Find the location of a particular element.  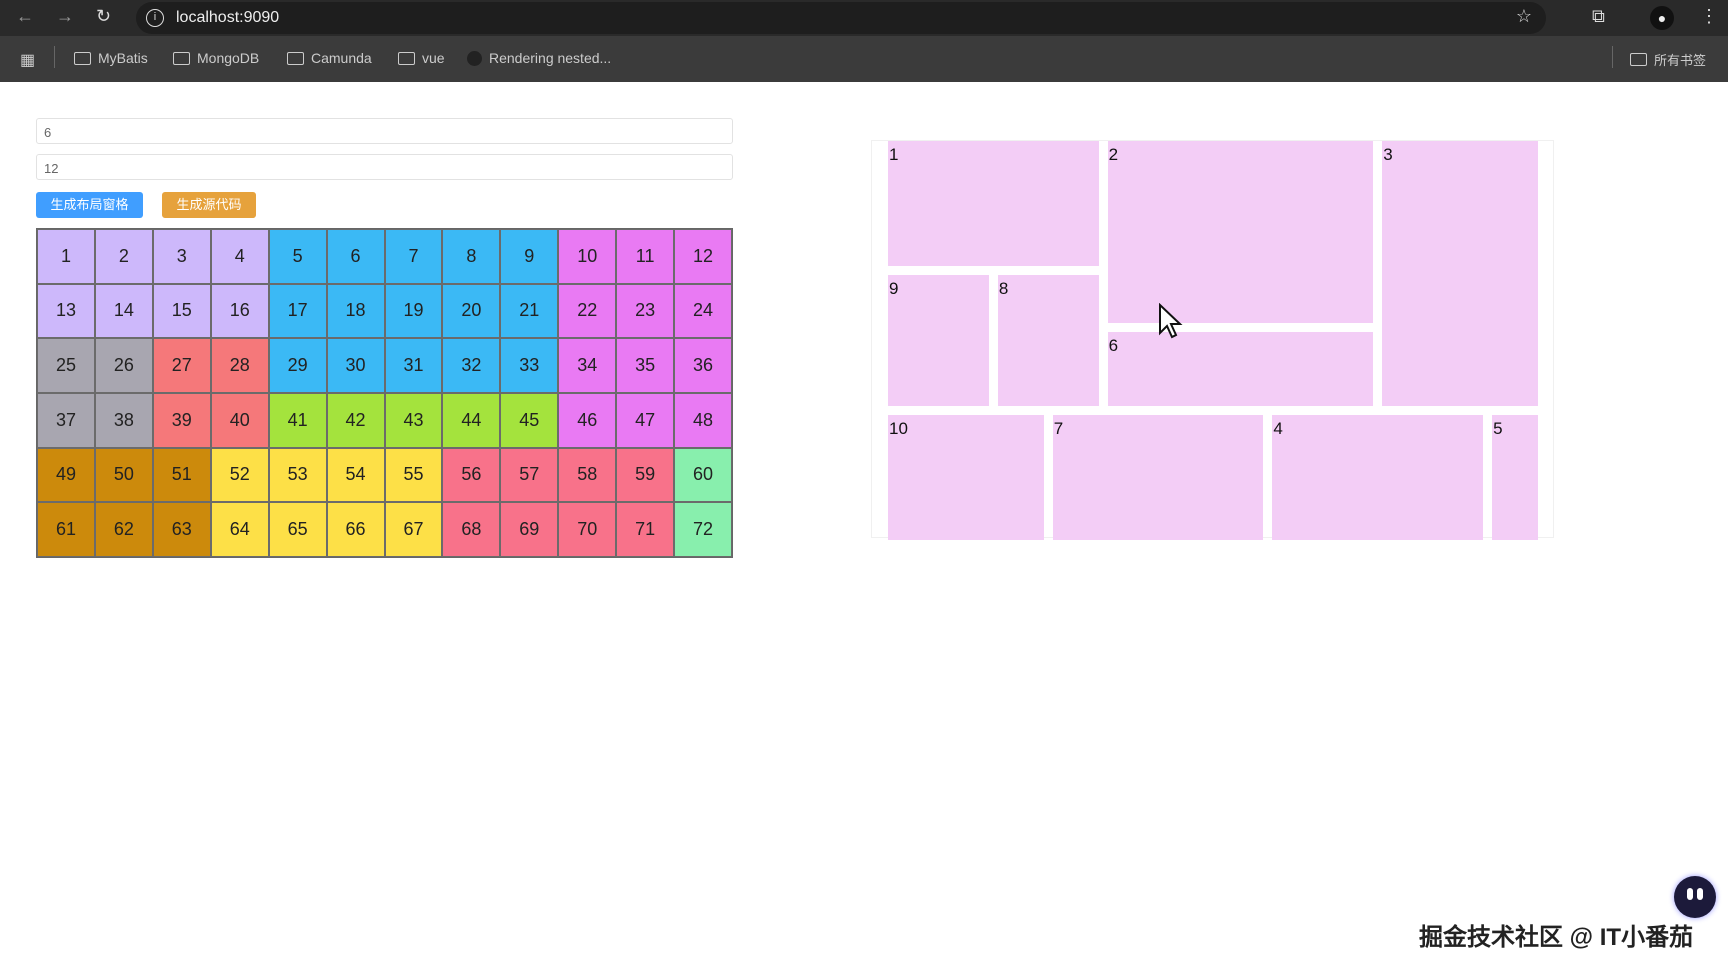

grid-cell: 58 is located at coordinates (587, 475).